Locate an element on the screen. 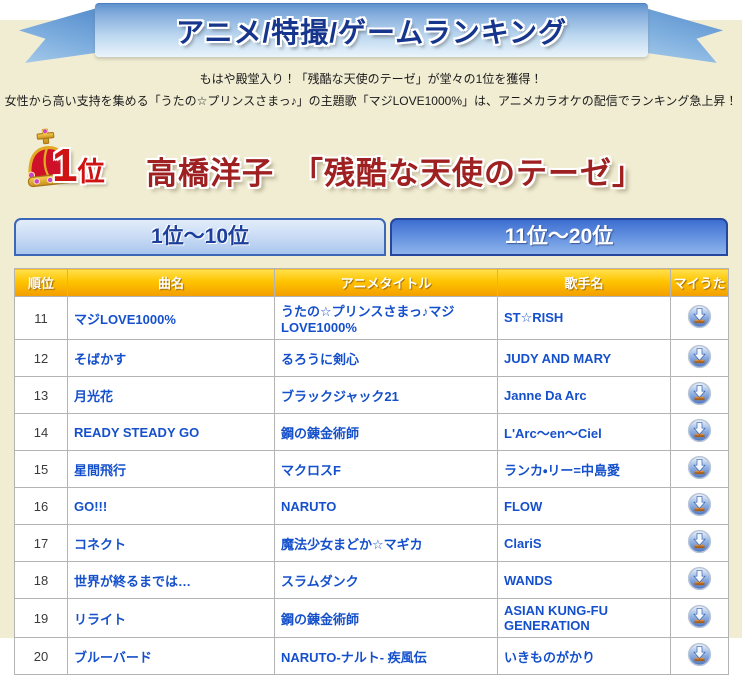 Image resolution: width=742 pixels, height=675 pixels. artist-cell: L'Arc～en～Ciel is located at coordinates (584, 432).